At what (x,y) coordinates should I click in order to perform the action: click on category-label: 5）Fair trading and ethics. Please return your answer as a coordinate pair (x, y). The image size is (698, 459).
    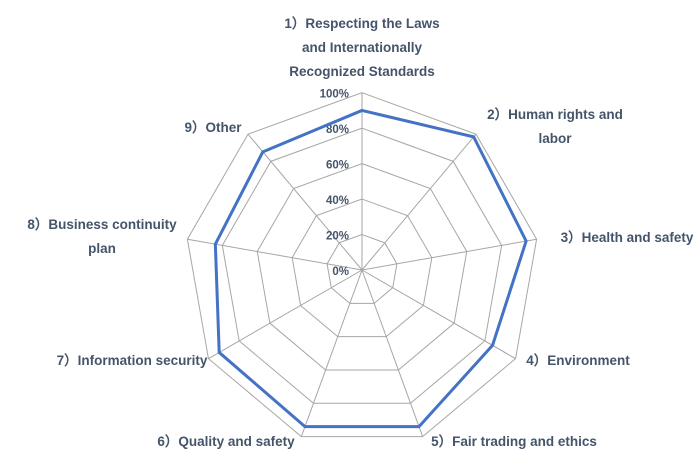
    Looking at the image, I should click on (514, 441).